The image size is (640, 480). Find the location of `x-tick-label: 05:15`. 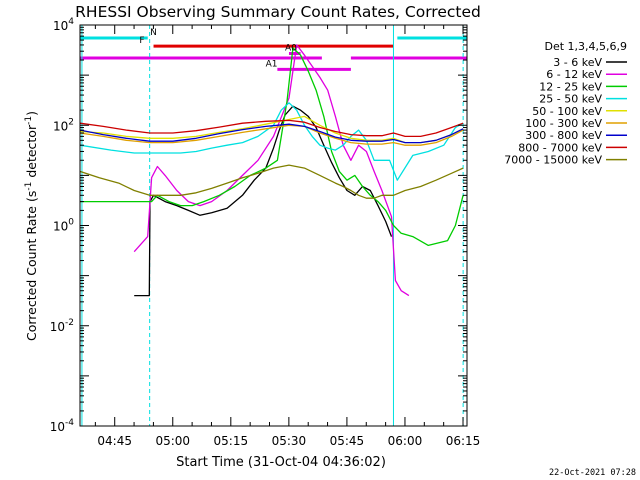

x-tick-label: 05:15 is located at coordinates (231, 441).